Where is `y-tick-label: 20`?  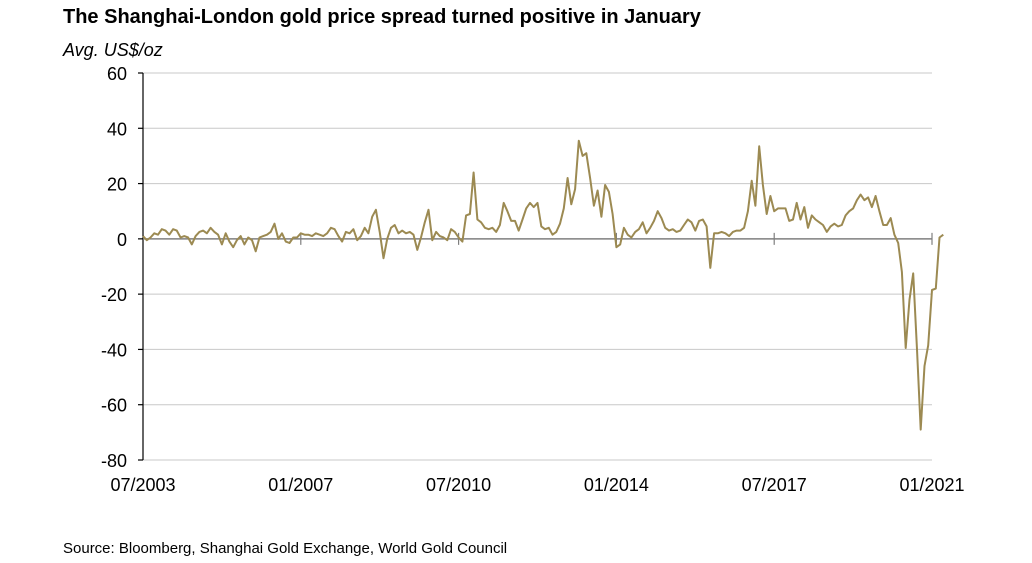 y-tick-label: 20 is located at coordinates (117, 185).